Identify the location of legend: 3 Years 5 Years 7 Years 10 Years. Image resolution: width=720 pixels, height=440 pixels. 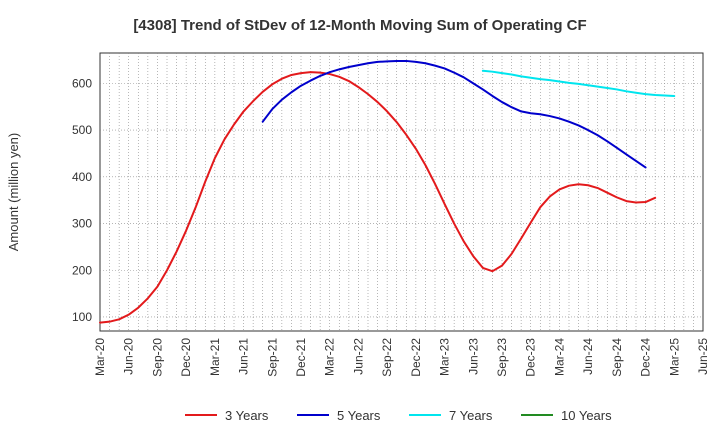
(398, 415).